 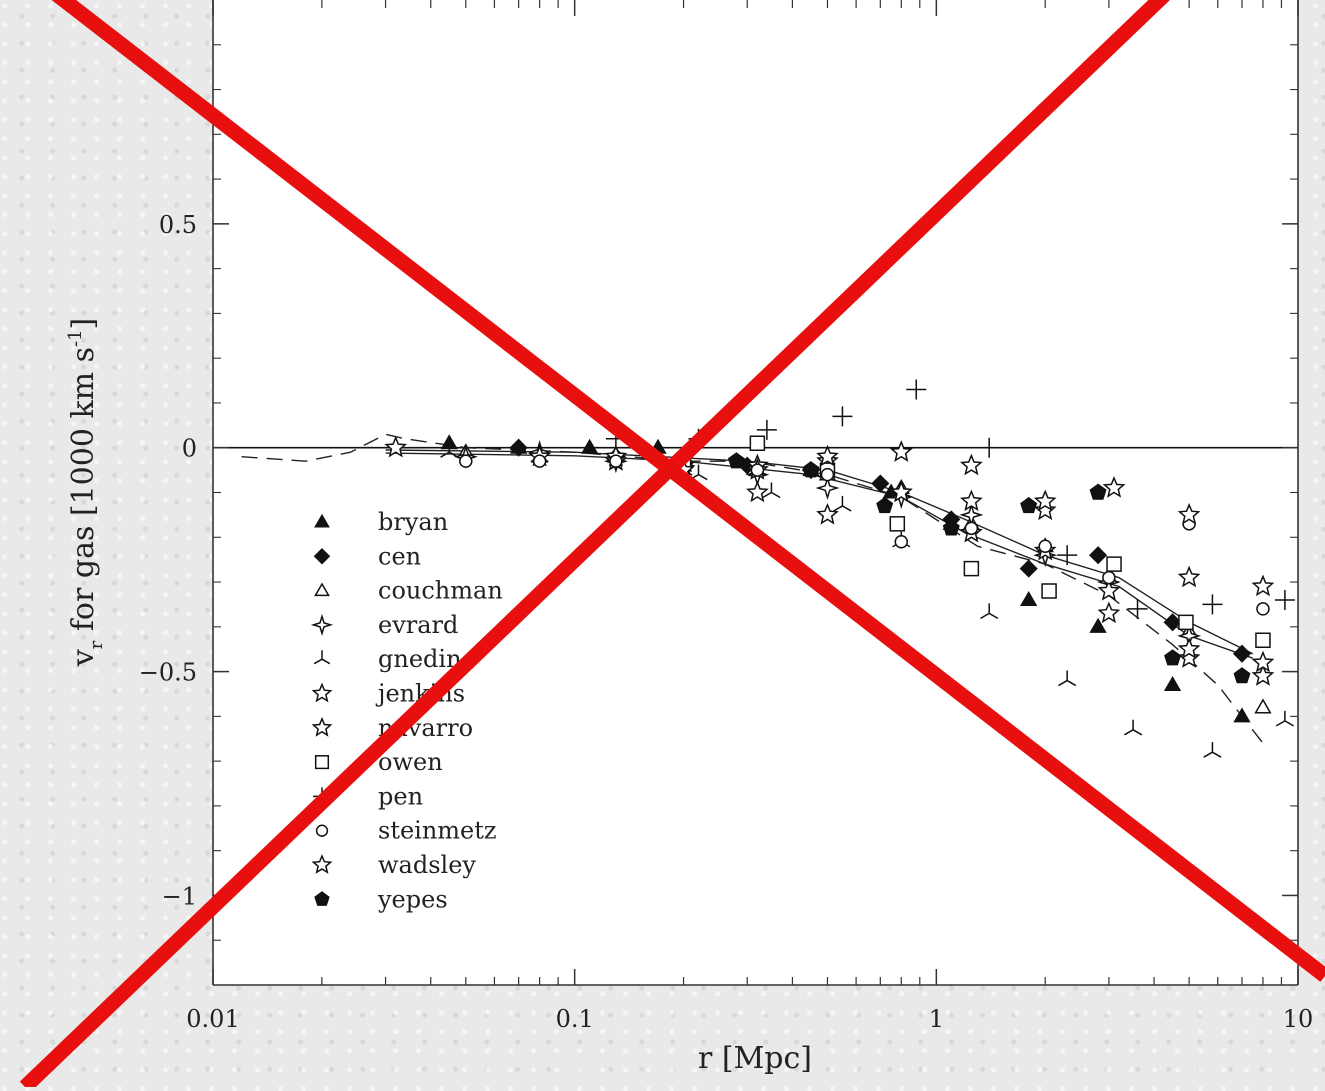 I want to click on legend-marker-couchman, so click(x=322, y=589).